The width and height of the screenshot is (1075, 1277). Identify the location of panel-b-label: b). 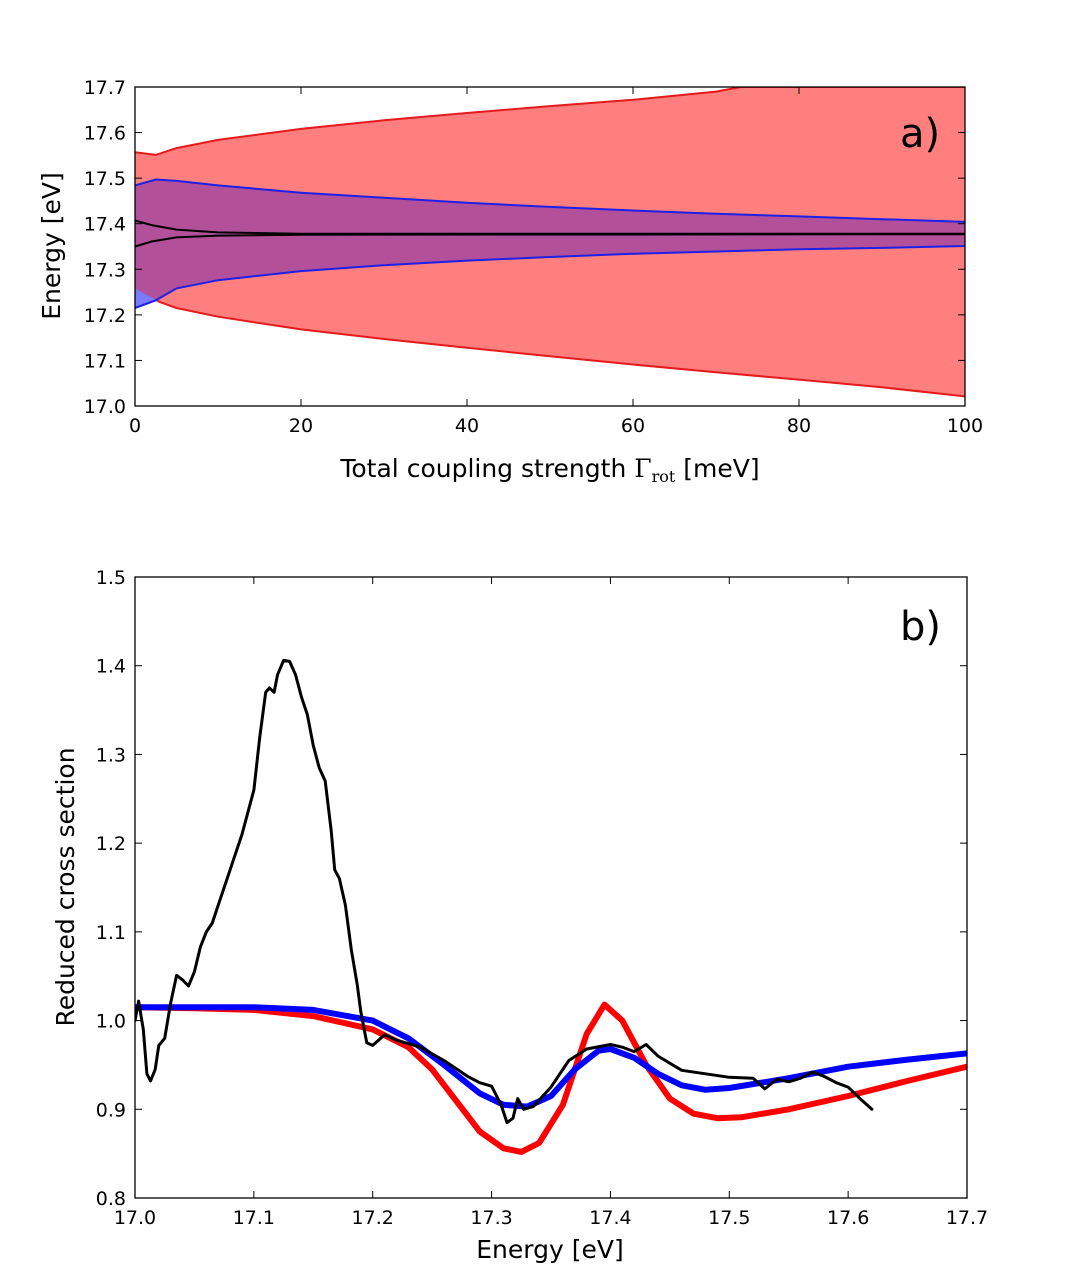
(920, 627).